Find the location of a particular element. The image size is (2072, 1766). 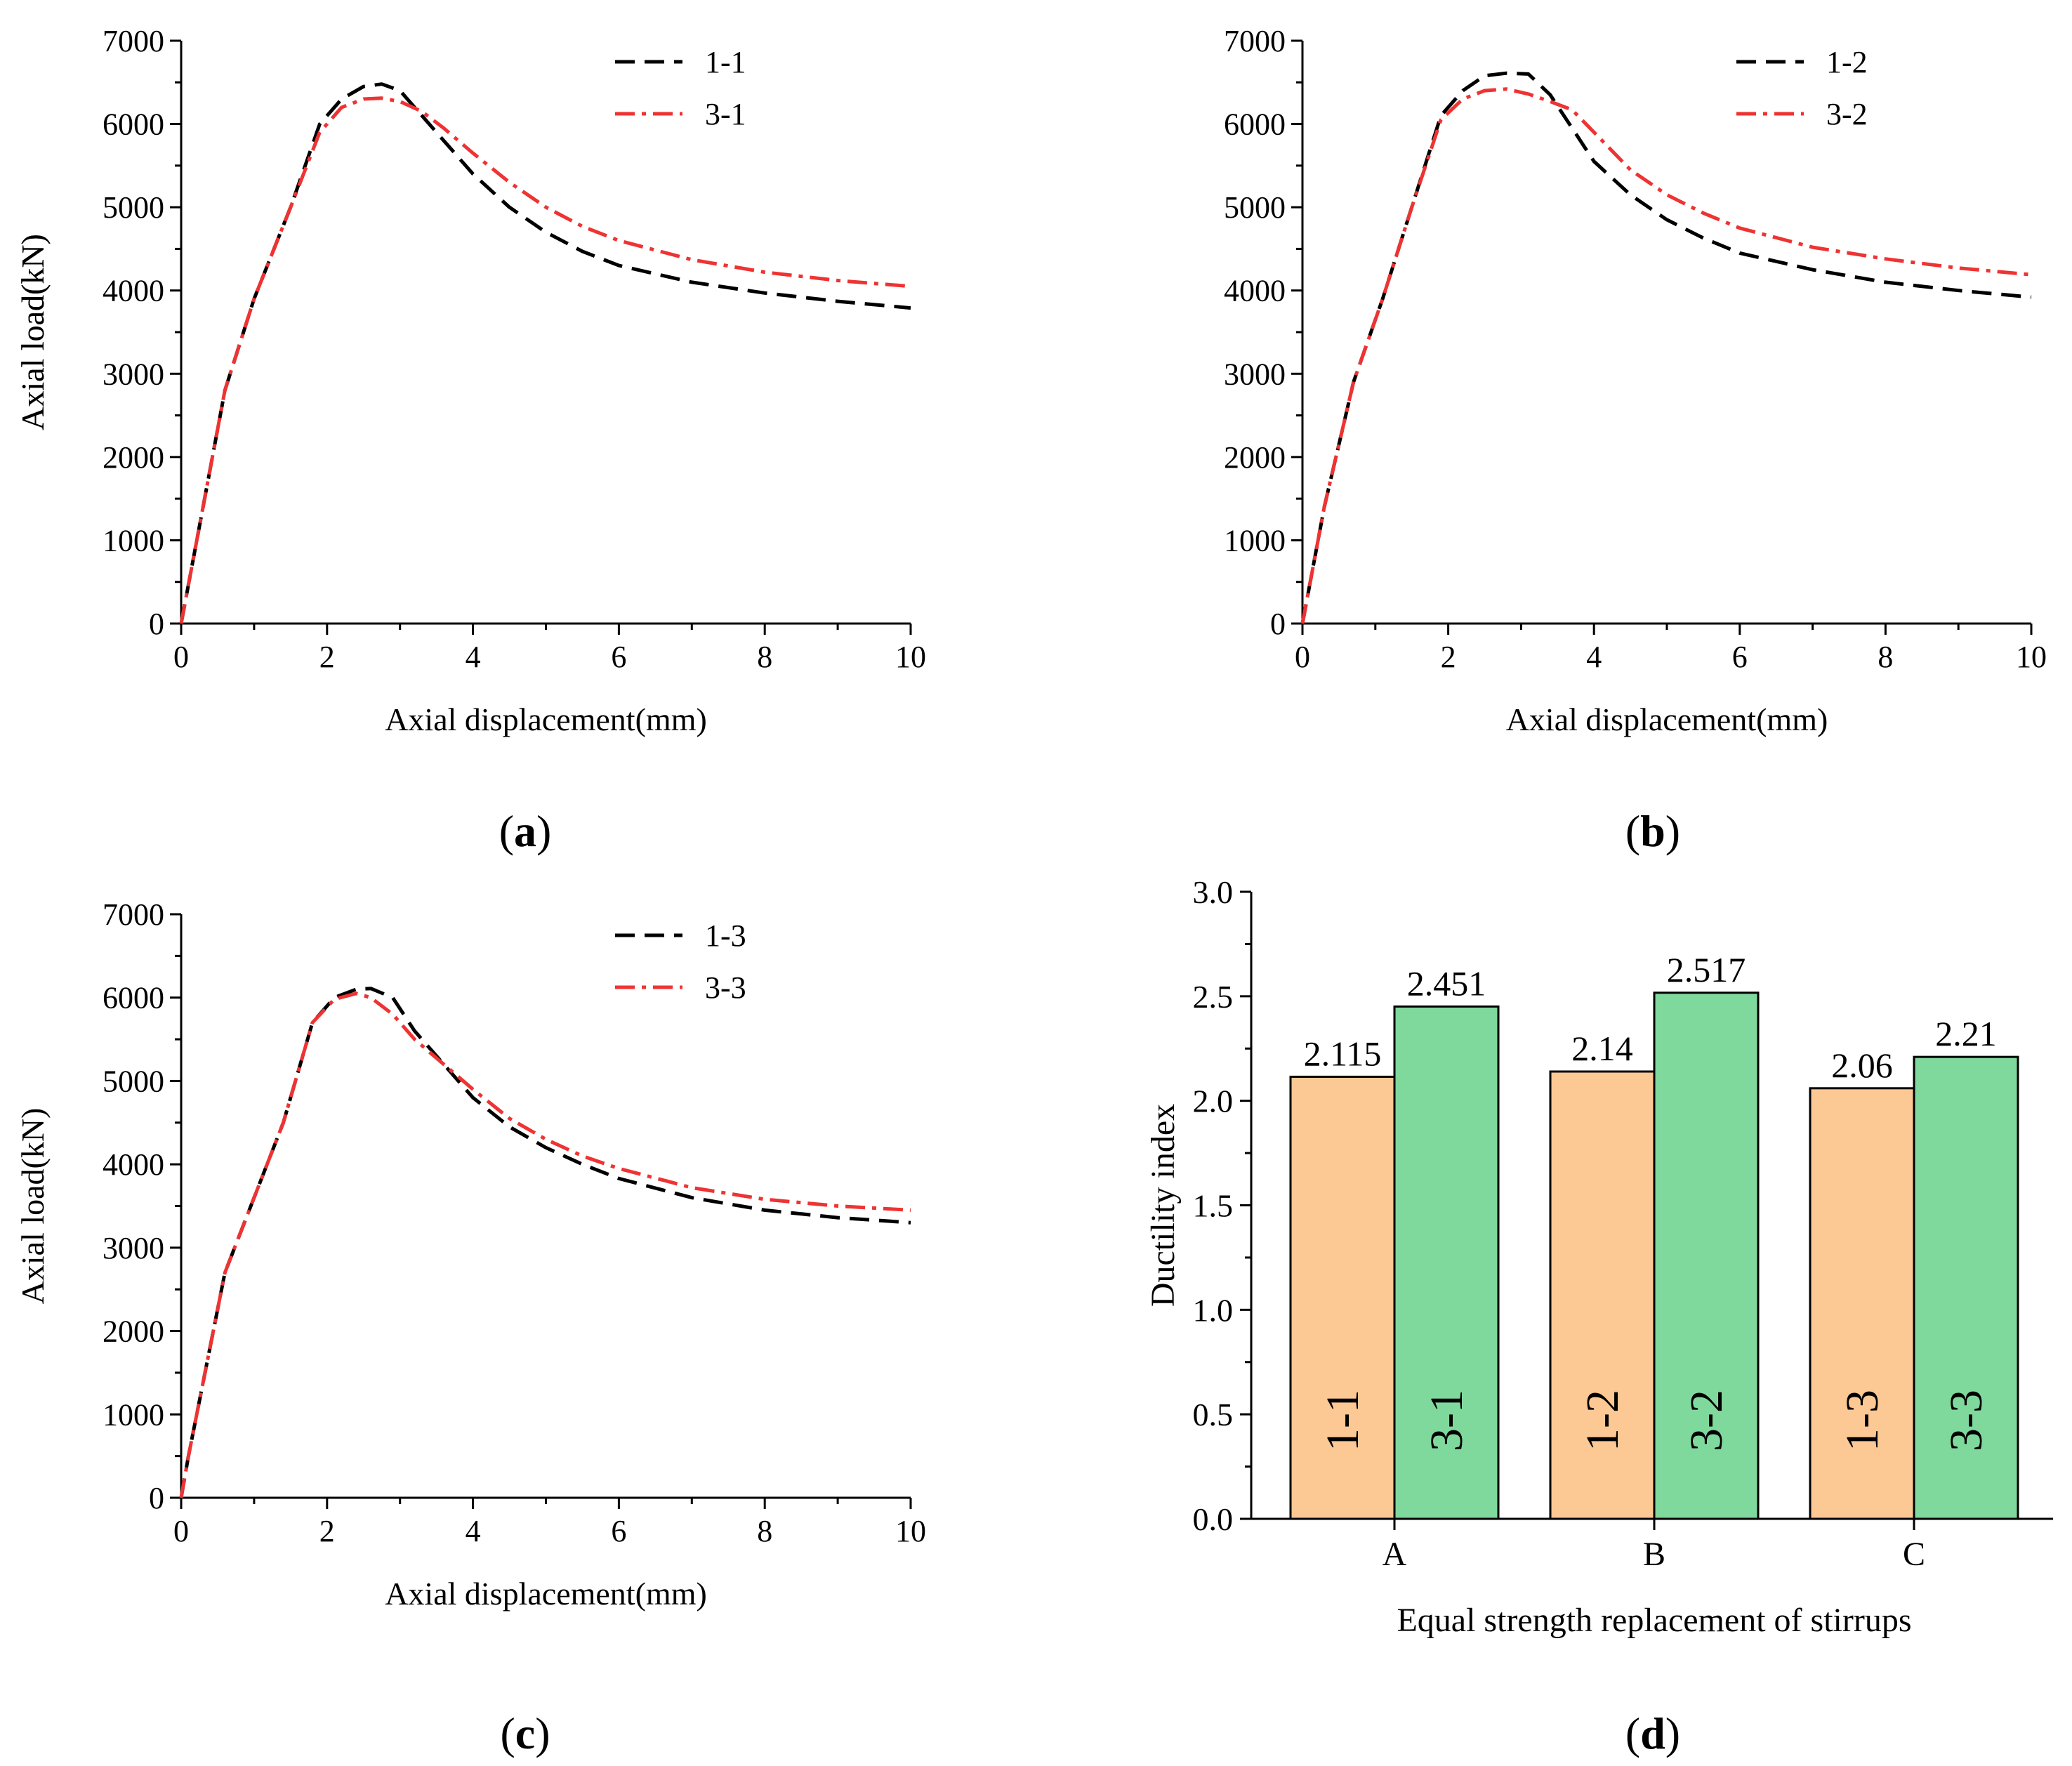

legend-label: 3-3 is located at coordinates (725, 987).